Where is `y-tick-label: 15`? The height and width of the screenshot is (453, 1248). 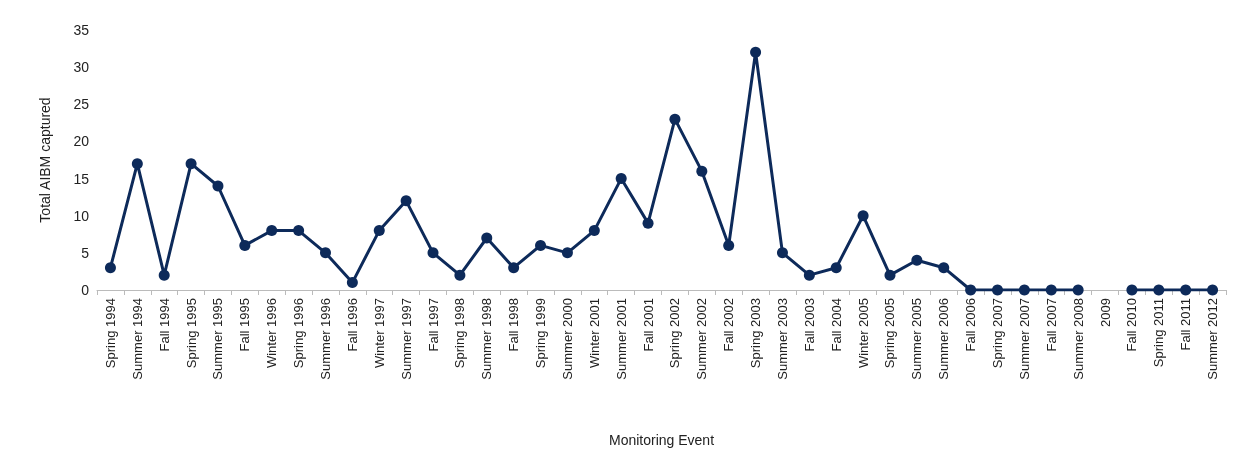 y-tick-label: 15 is located at coordinates (81, 178).